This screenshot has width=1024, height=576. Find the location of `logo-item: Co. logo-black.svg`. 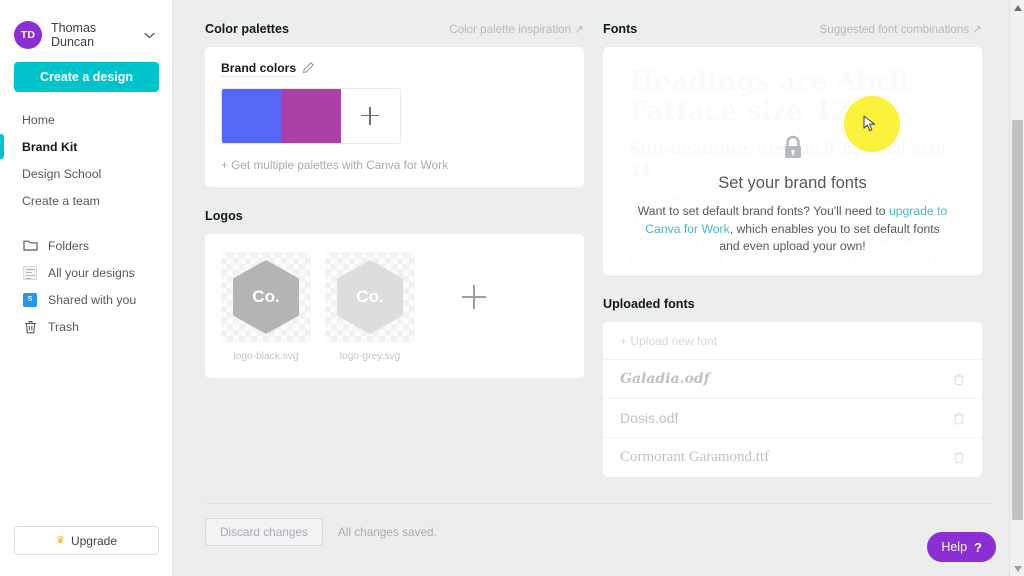

logo-item: Co. logo-black.svg is located at coordinates (266, 307).